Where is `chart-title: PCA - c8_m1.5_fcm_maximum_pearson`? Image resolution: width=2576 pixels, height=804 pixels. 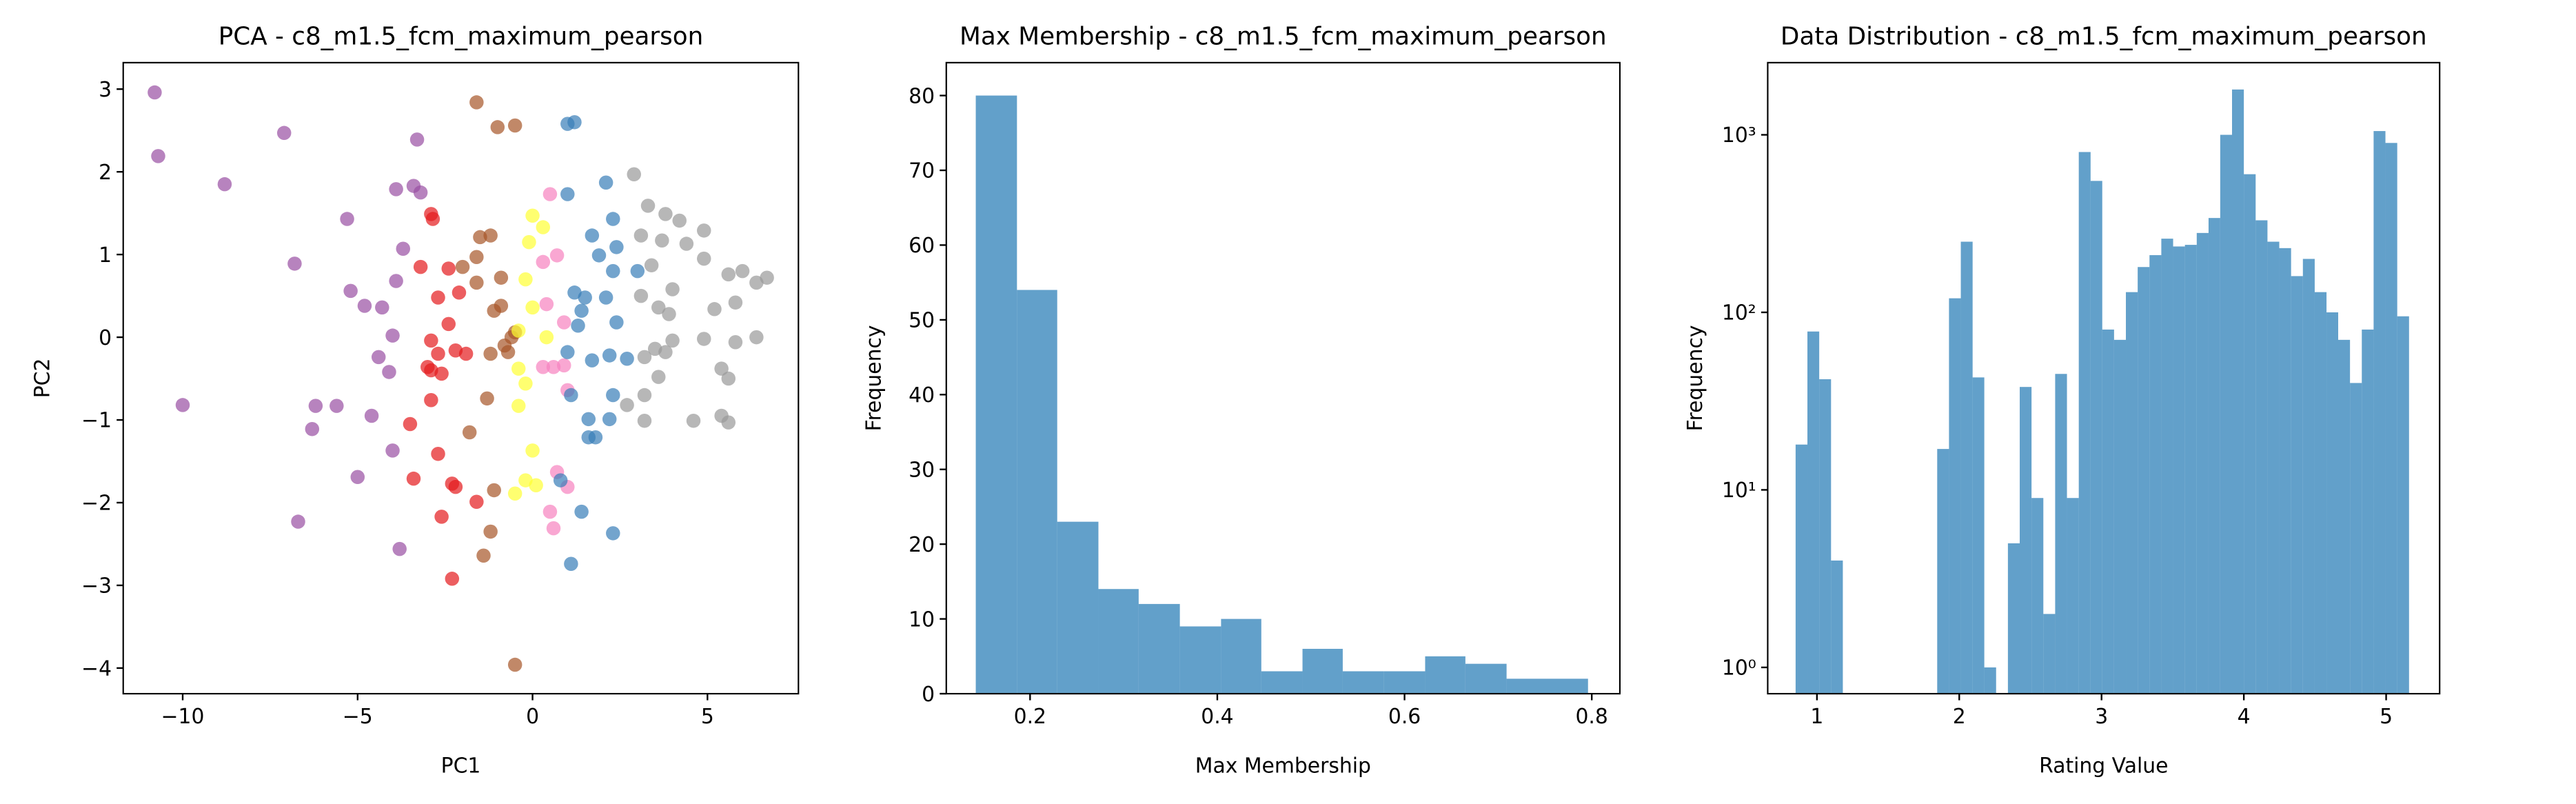 chart-title: PCA - c8_m1.5_fcm_maximum_pearson is located at coordinates (461, 37).